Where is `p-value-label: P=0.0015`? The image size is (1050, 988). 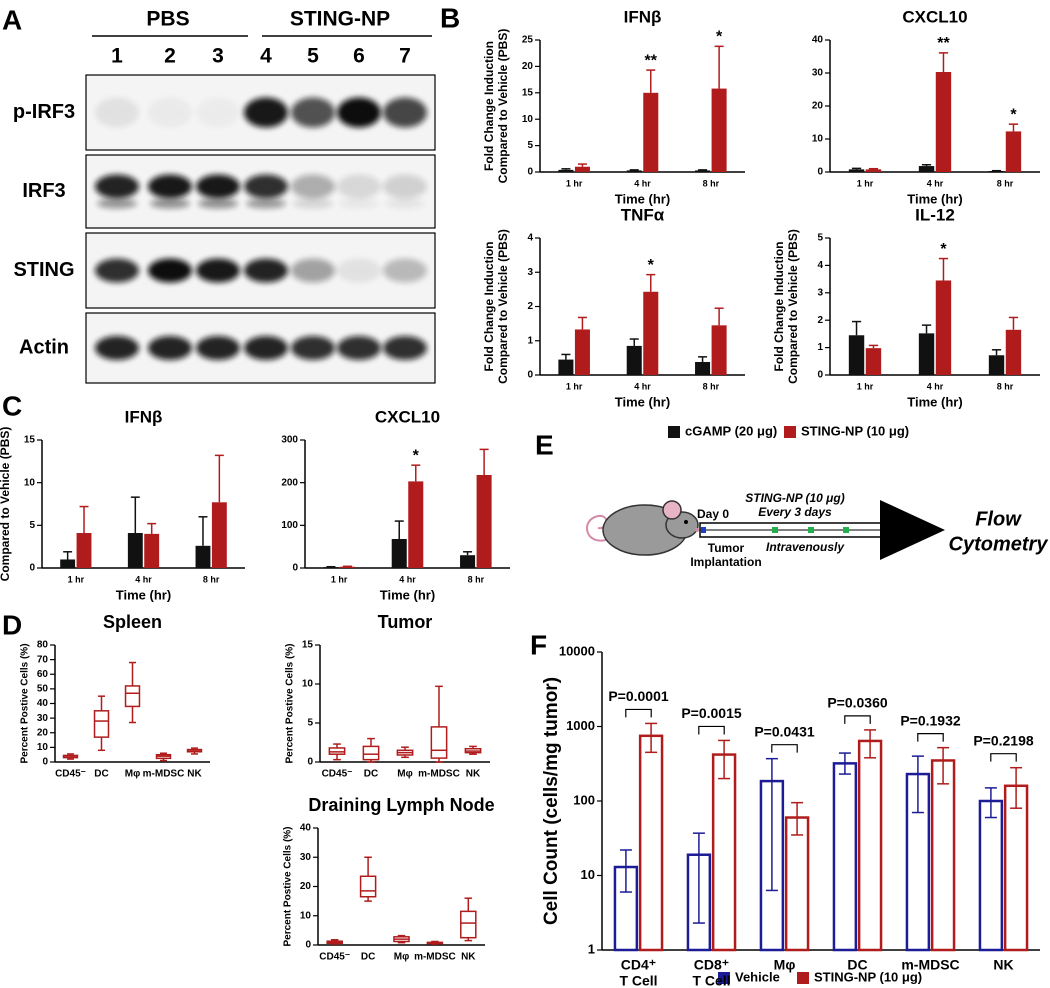 p-value-label: P=0.0015 is located at coordinates (711, 713).